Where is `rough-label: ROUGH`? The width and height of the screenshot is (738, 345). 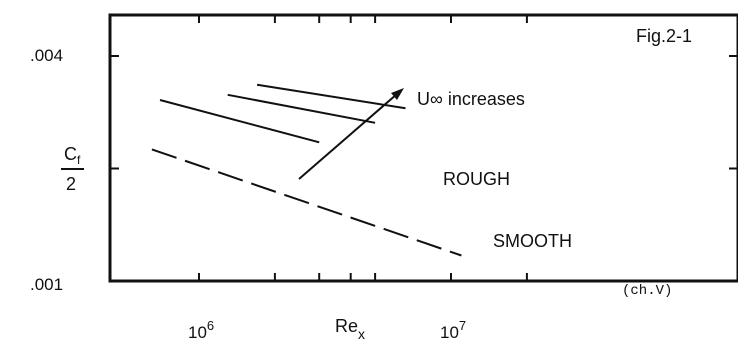 rough-label: ROUGH is located at coordinates (476, 179).